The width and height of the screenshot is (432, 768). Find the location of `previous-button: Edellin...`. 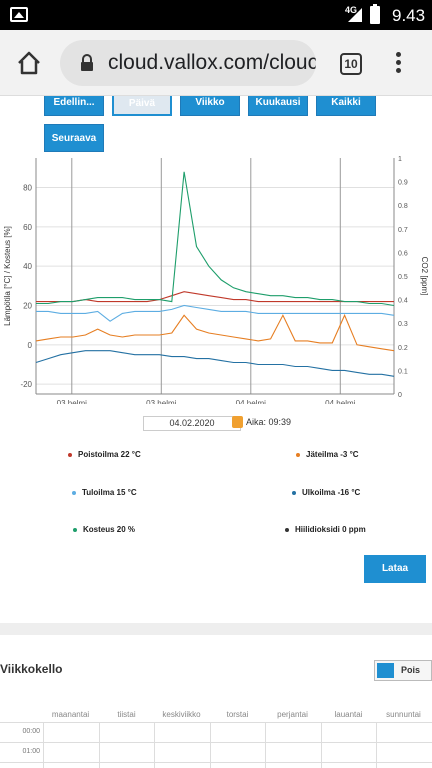

previous-button: Edellin... is located at coordinates (74, 106).